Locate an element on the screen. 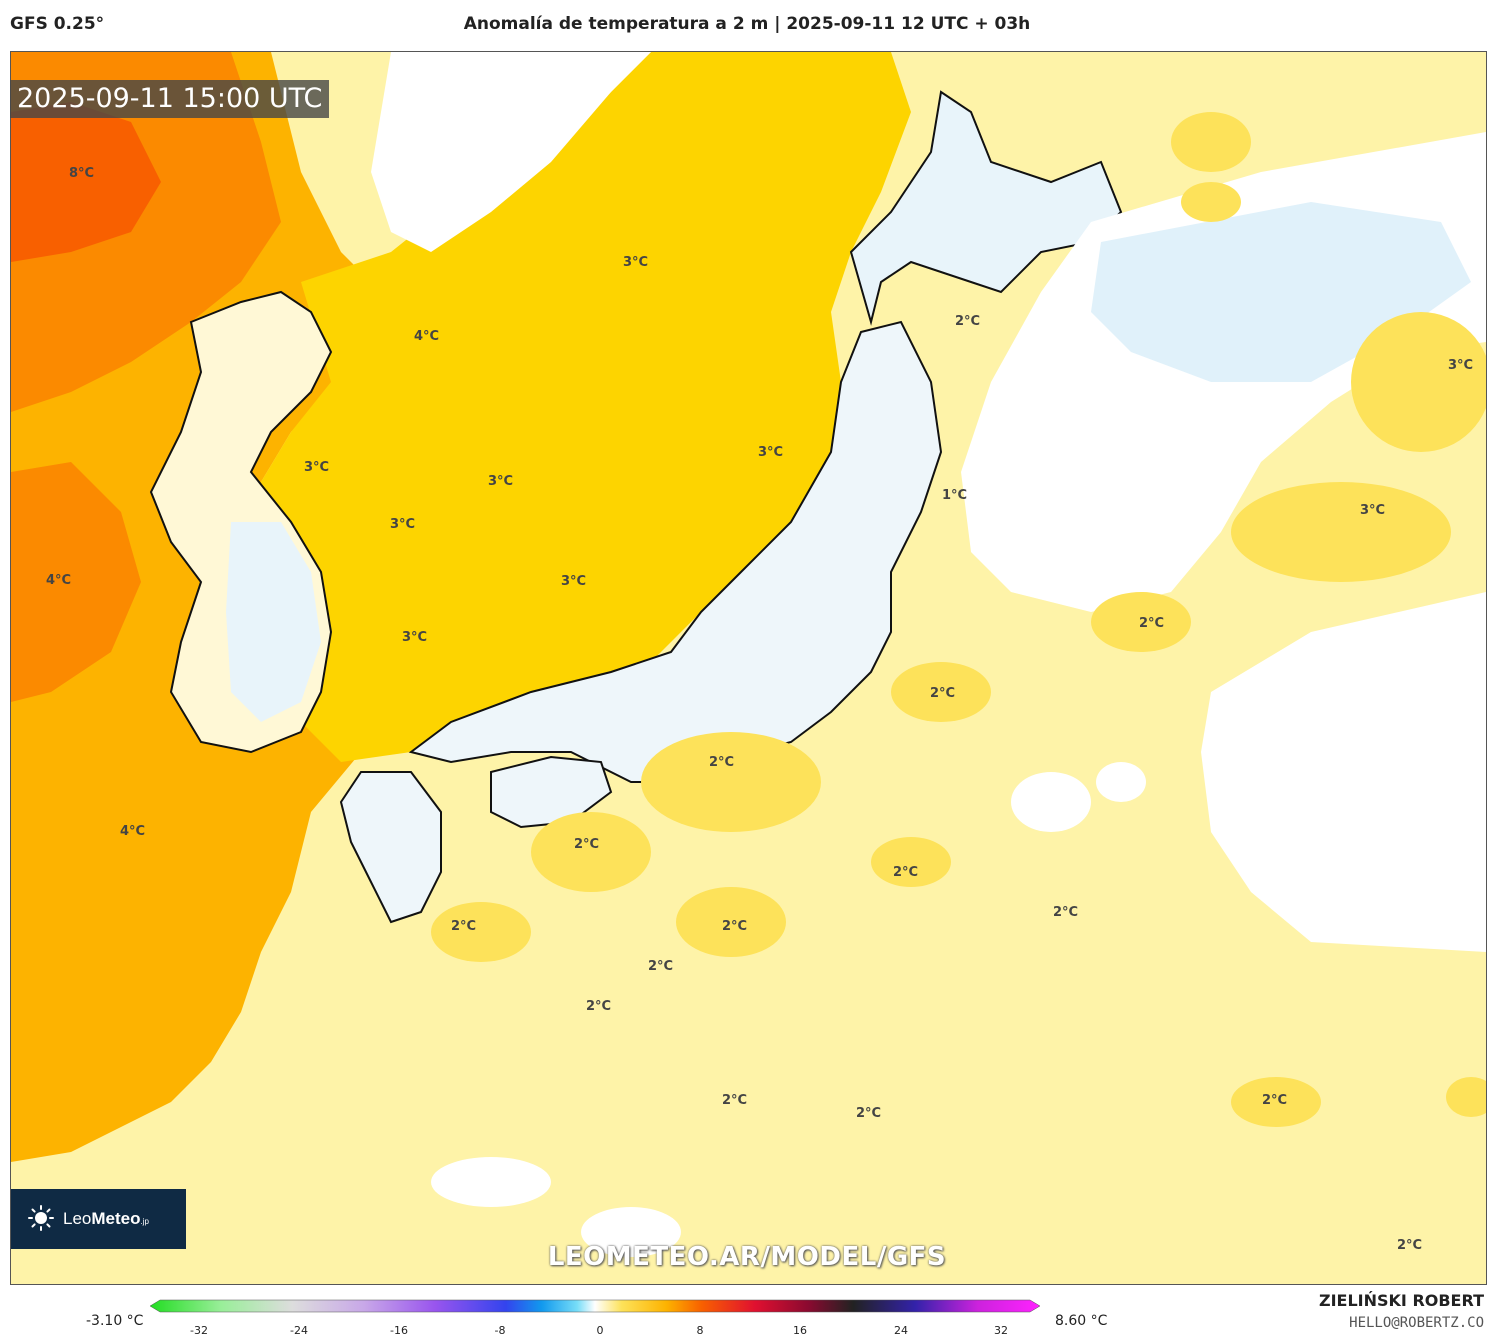  logo-text: LeoMeteo.jp is located at coordinates (106, 1218).